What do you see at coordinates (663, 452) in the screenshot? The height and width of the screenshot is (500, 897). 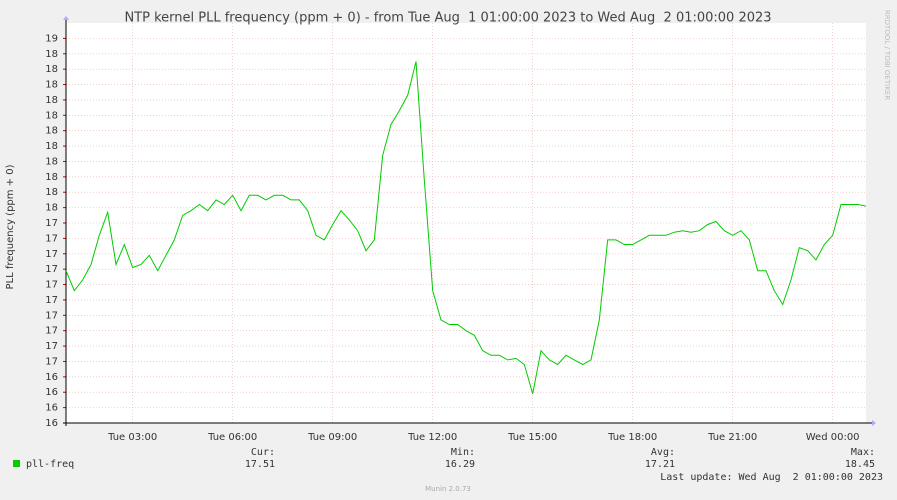 I see `stat-label: Avg:` at bounding box center [663, 452].